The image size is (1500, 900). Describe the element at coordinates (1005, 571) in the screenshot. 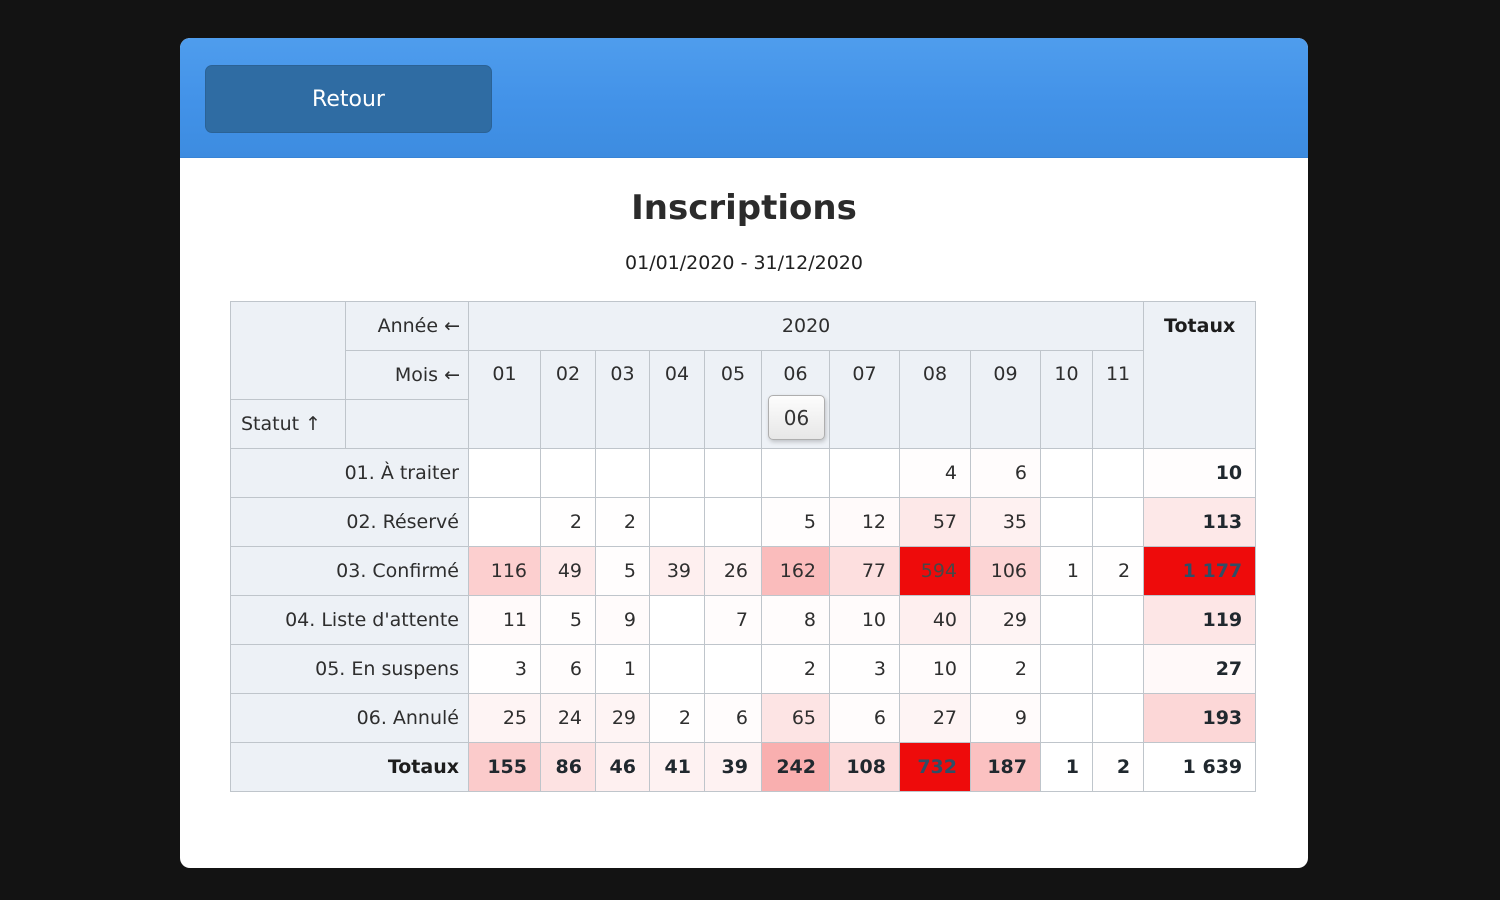

I see `data-cell: 106` at that location.